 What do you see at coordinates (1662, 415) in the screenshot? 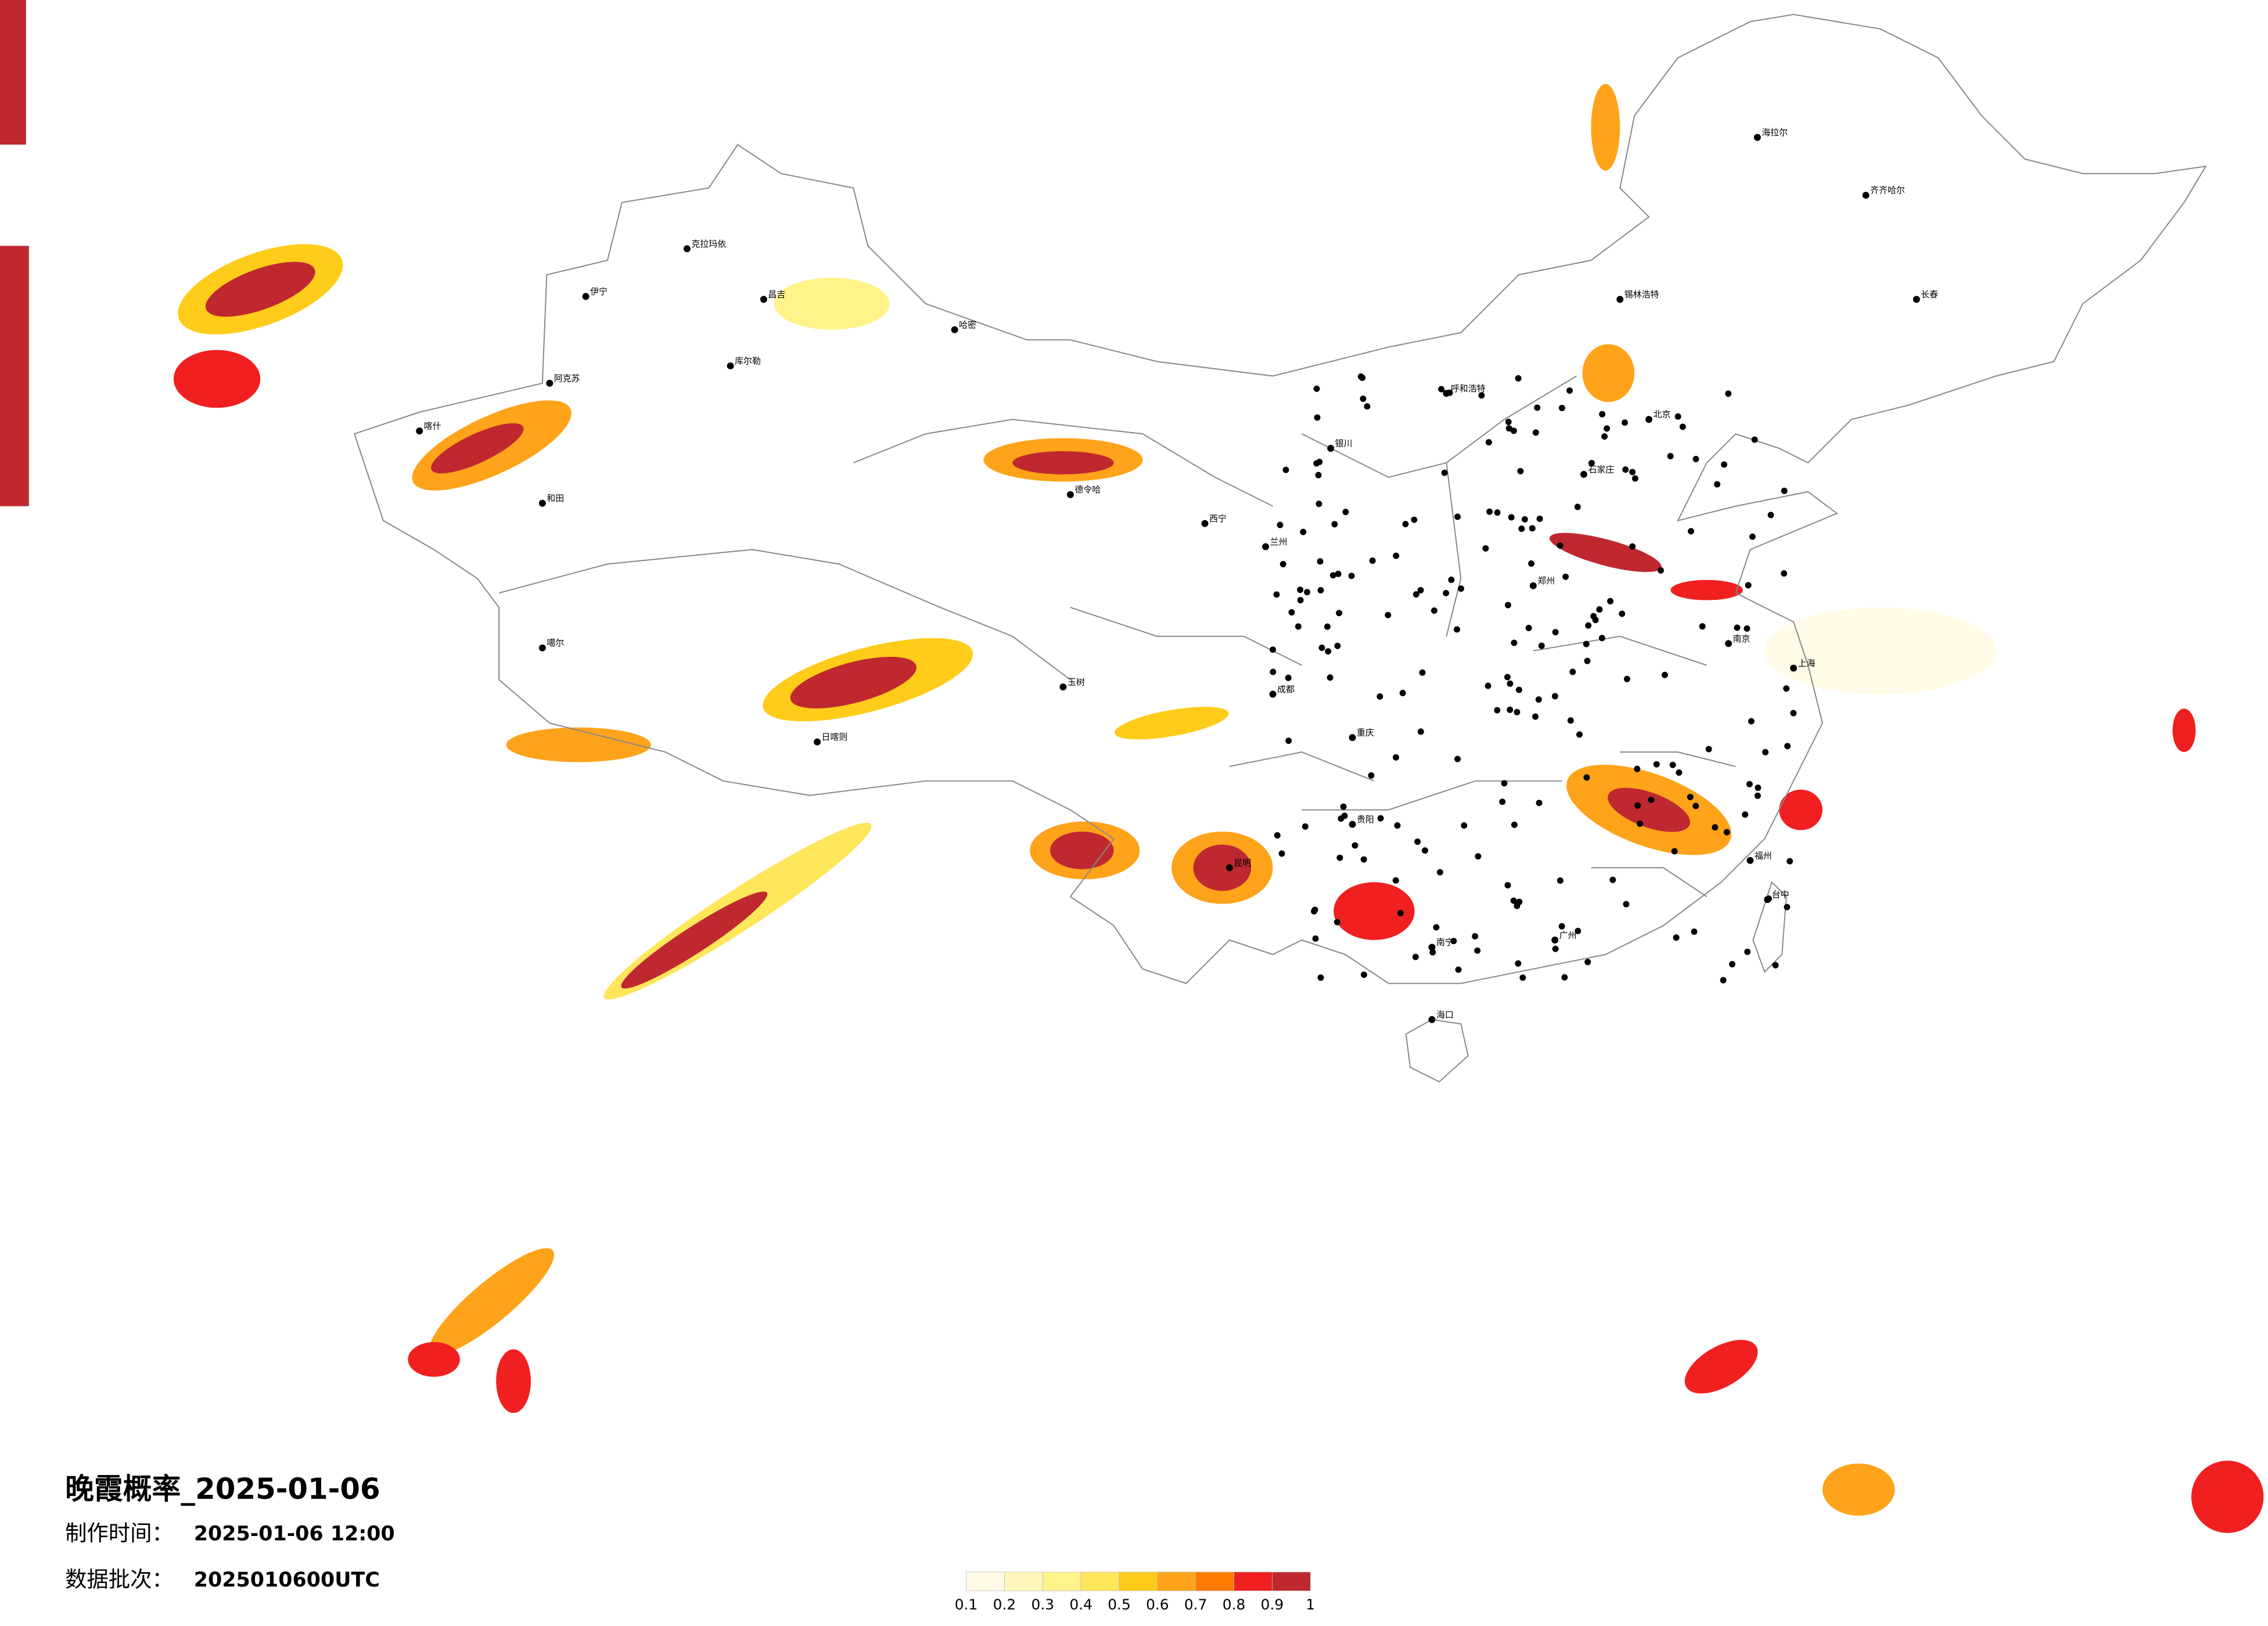
I see `city-label: 北京` at bounding box center [1662, 415].